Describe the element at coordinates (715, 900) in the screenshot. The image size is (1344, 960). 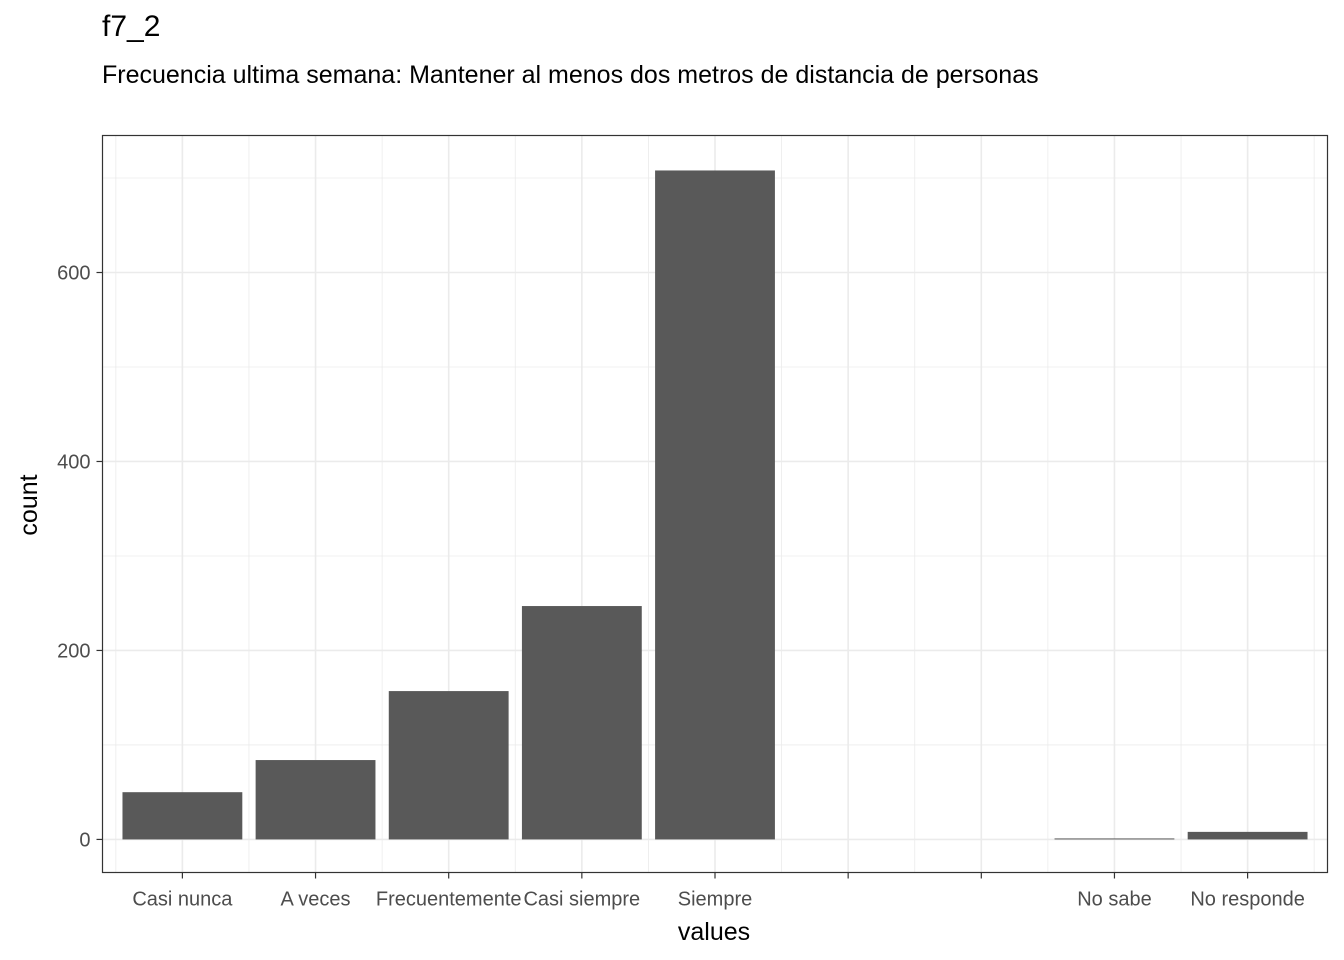
I see `x-tick-label: Siempre` at that location.